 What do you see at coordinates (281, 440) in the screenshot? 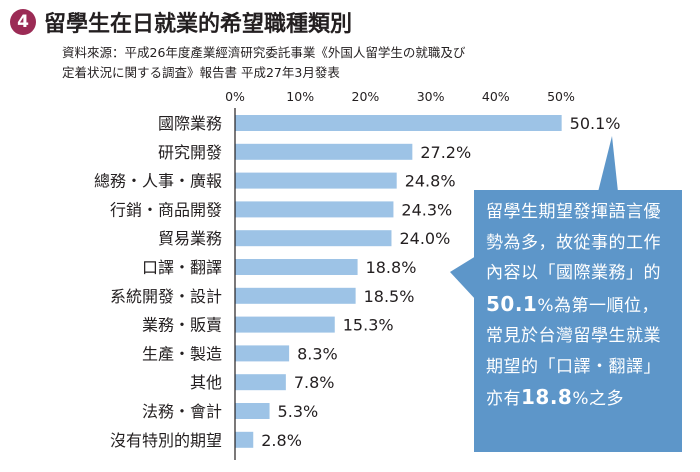
I see `value-label: 2.8%` at bounding box center [281, 440].